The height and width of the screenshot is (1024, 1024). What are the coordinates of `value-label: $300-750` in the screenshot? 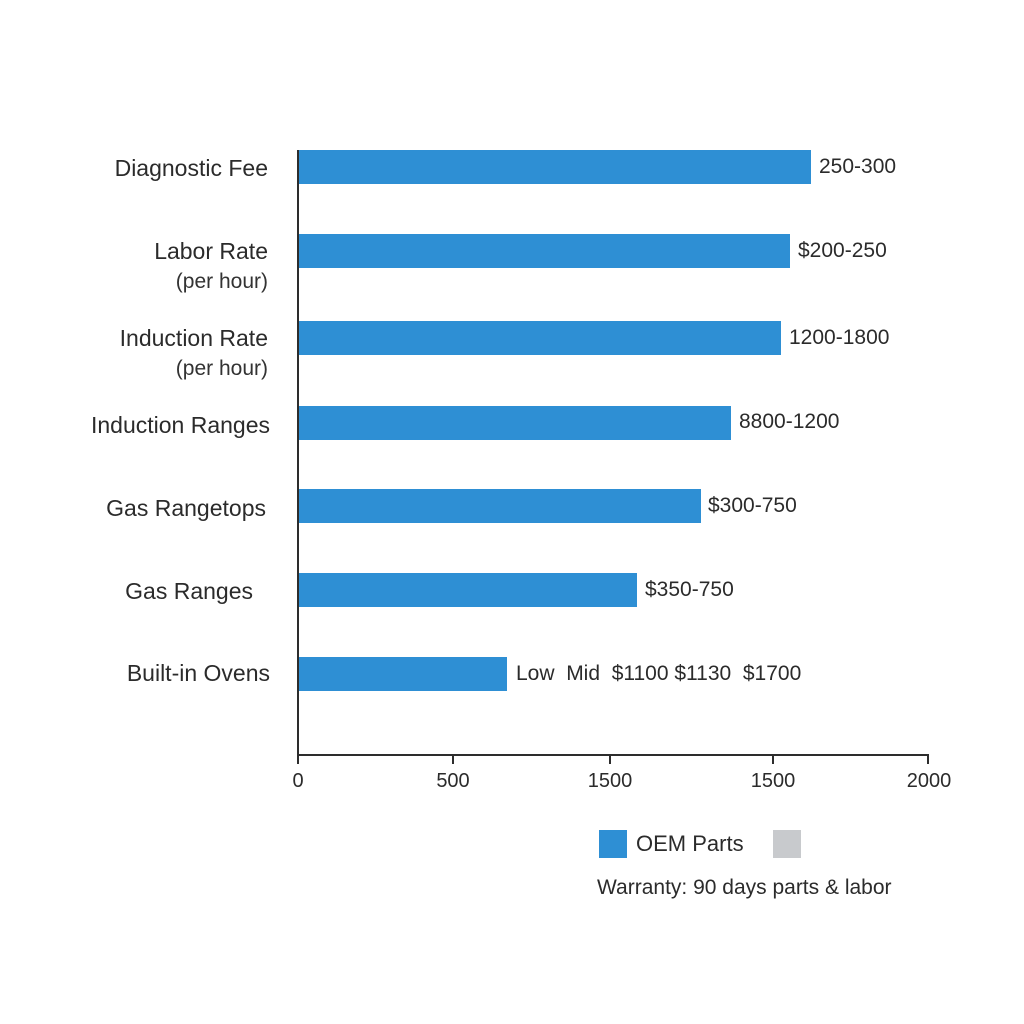 It's located at (752, 505).